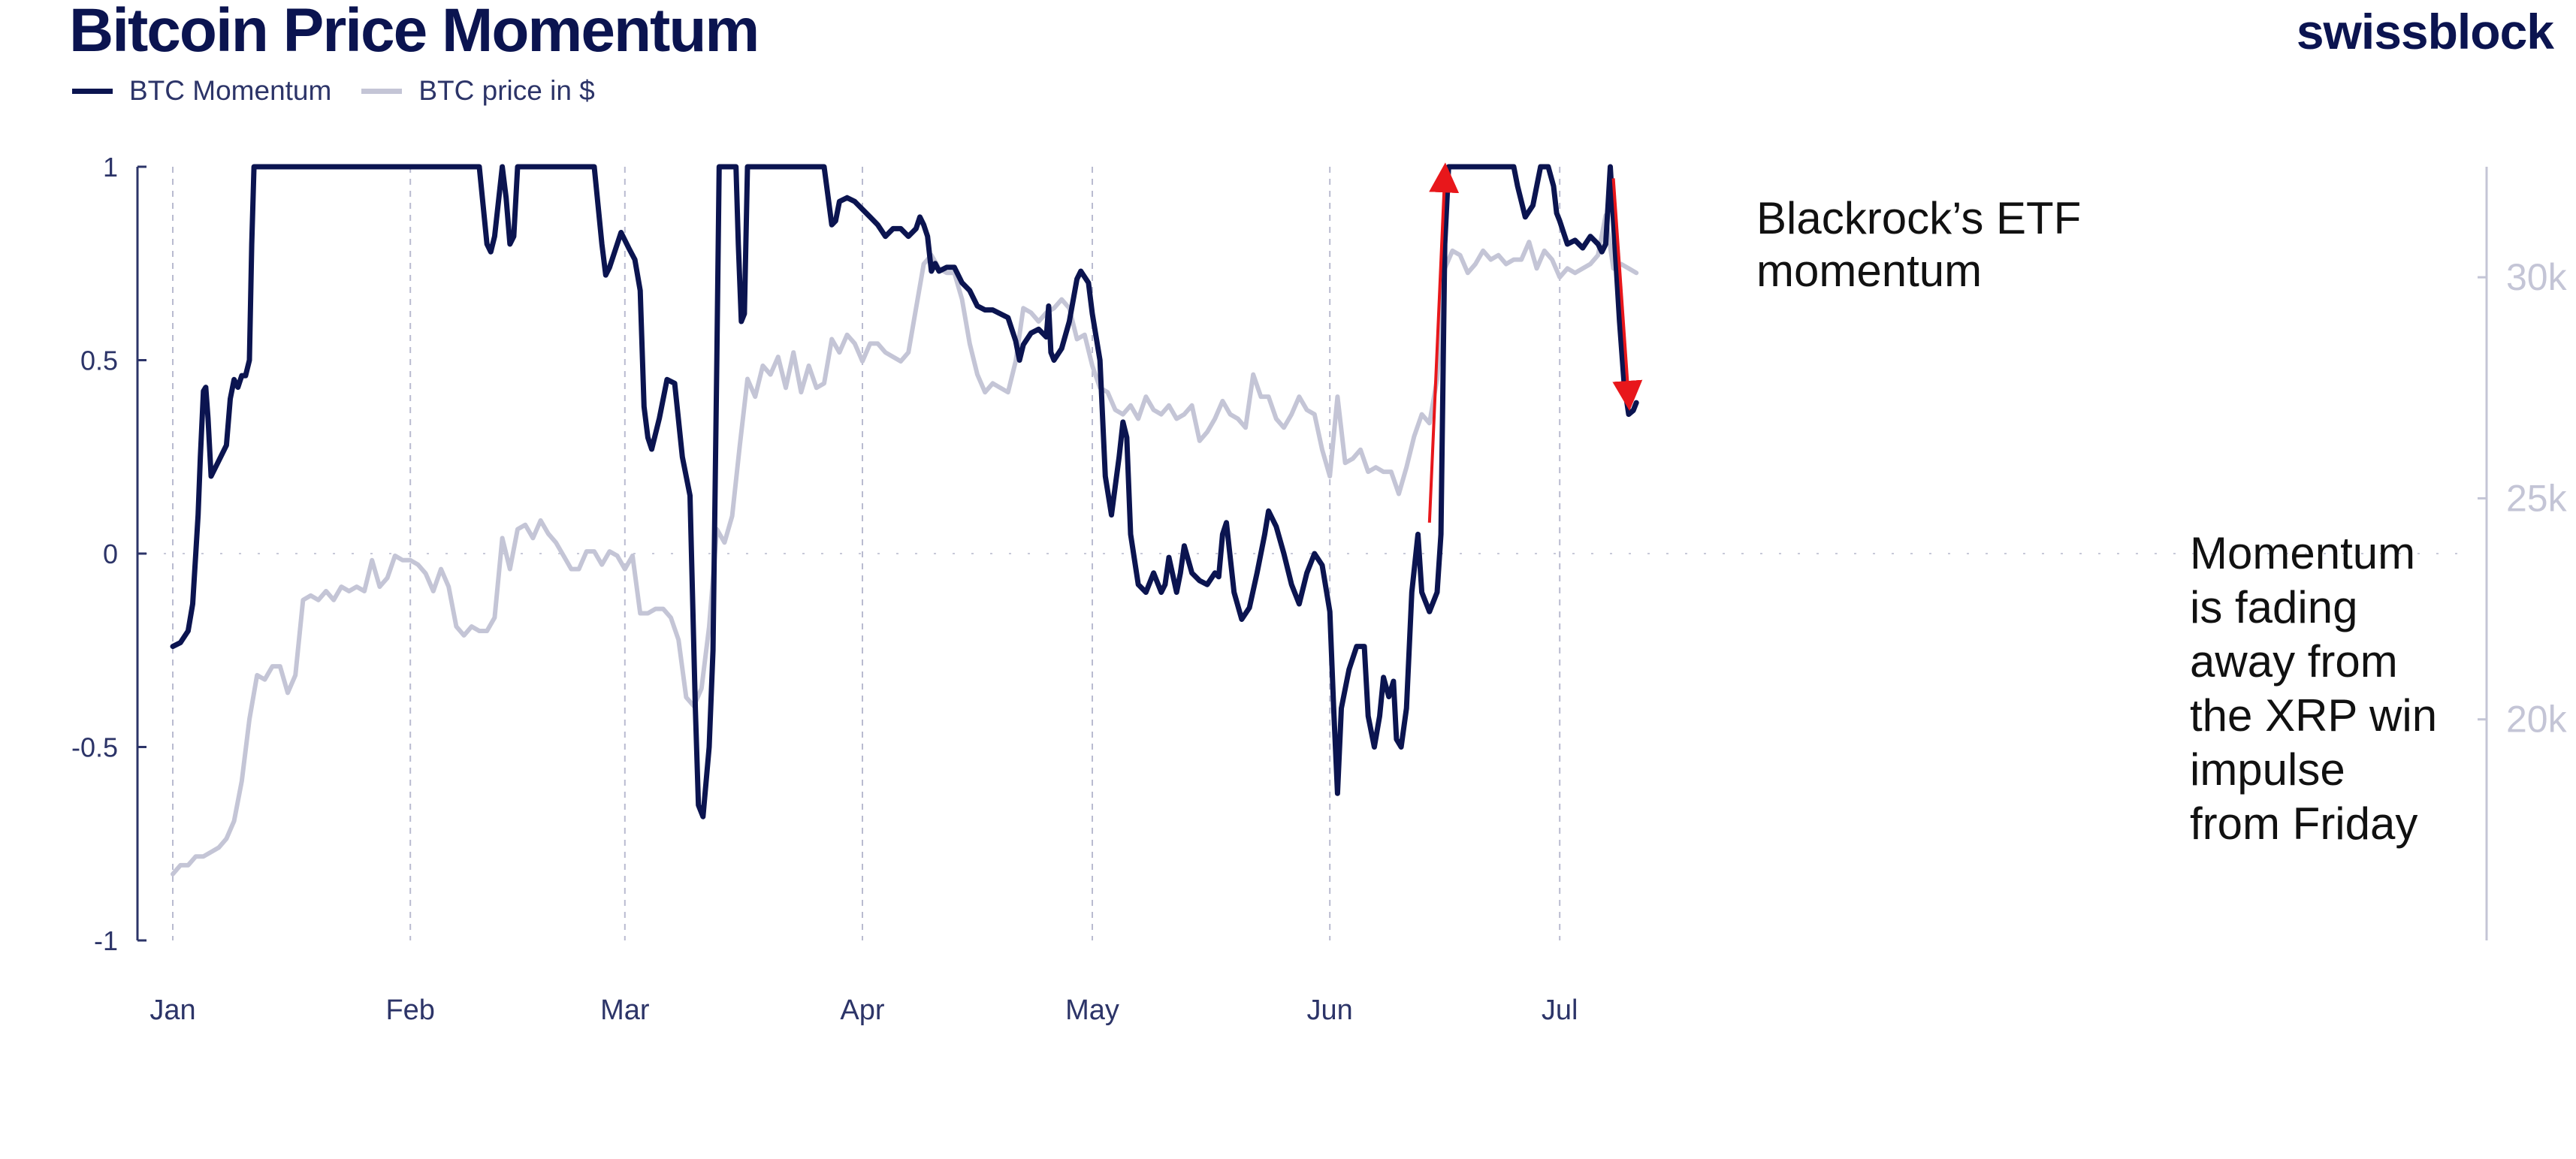  Describe the element at coordinates (230, 90) in the screenshot. I see `legend-label-momentum: BTC Momentum` at that location.